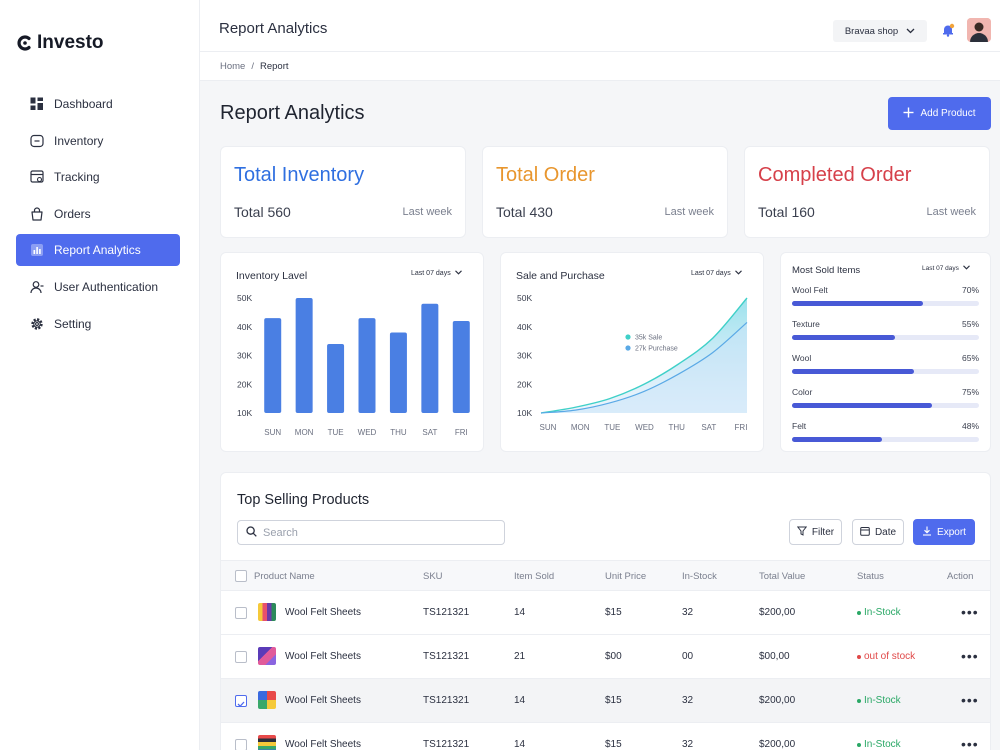 This screenshot has width=1000, height=750. I want to click on breadcrumb-home: Home, so click(233, 66).